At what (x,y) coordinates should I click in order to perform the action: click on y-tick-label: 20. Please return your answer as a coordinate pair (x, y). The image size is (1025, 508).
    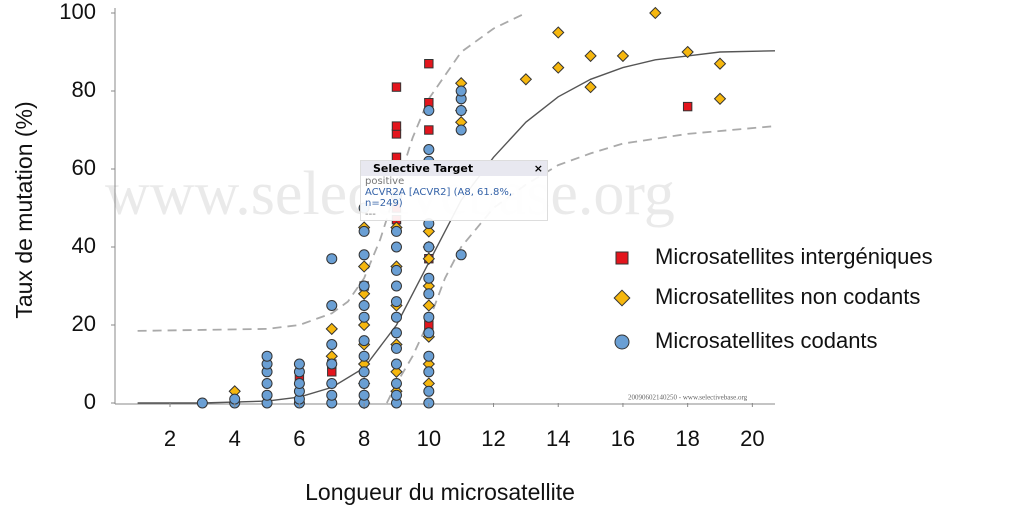
    Looking at the image, I should click on (84, 323).